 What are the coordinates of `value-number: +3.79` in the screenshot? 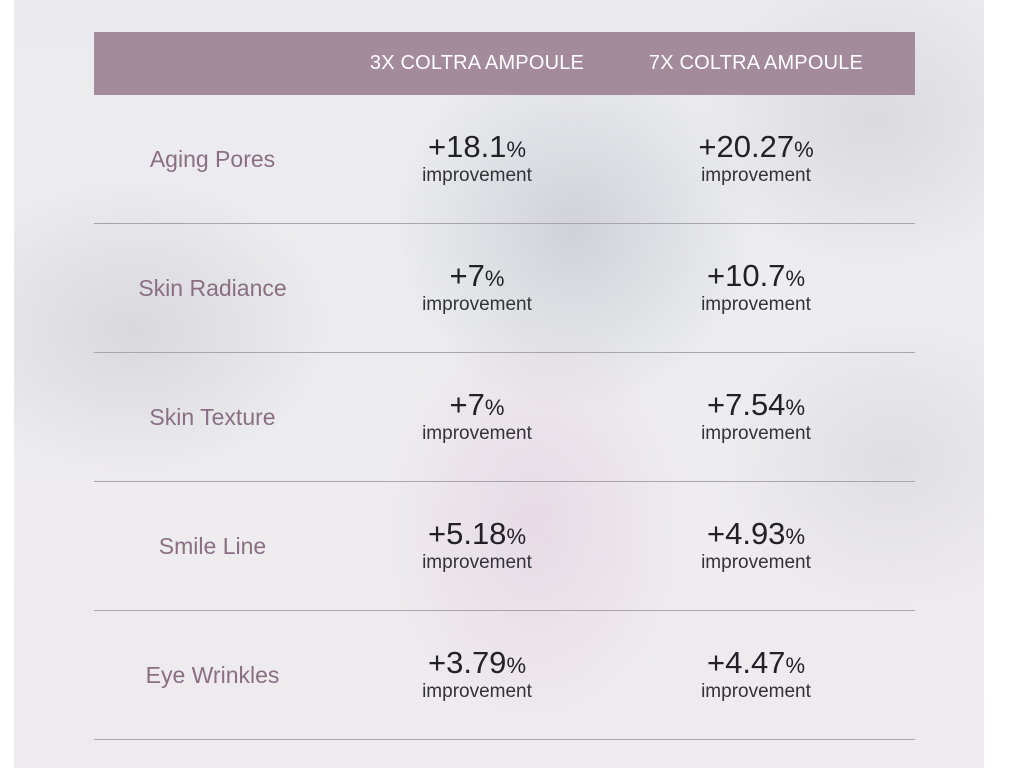 It's located at (467, 662).